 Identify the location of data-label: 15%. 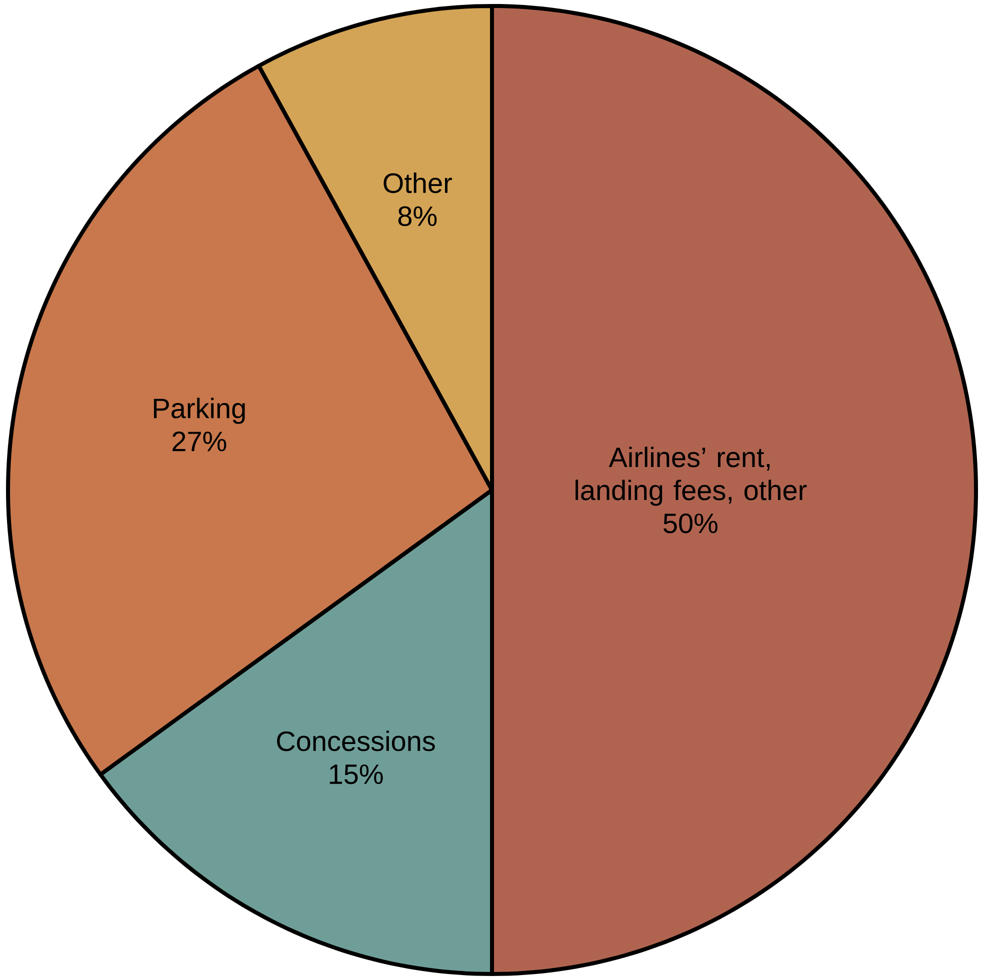
(356, 774).